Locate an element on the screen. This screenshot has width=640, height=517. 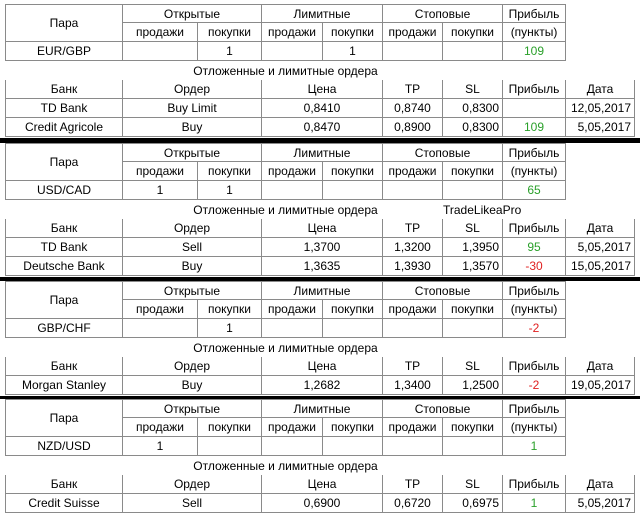
position-profit: 65 is located at coordinates (534, 190).